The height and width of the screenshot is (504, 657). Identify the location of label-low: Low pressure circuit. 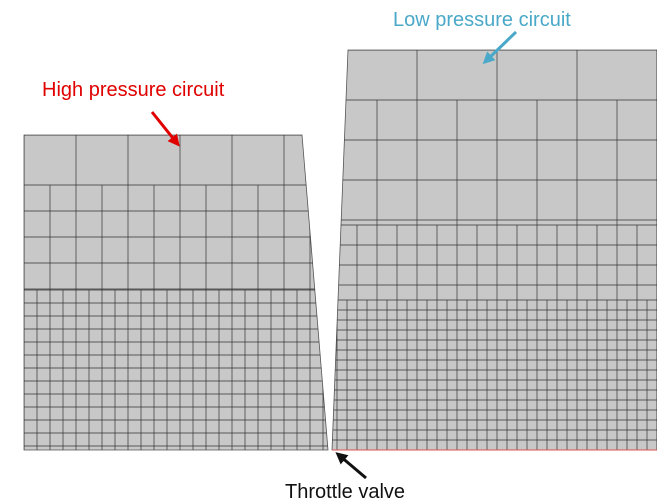
(482, 20).